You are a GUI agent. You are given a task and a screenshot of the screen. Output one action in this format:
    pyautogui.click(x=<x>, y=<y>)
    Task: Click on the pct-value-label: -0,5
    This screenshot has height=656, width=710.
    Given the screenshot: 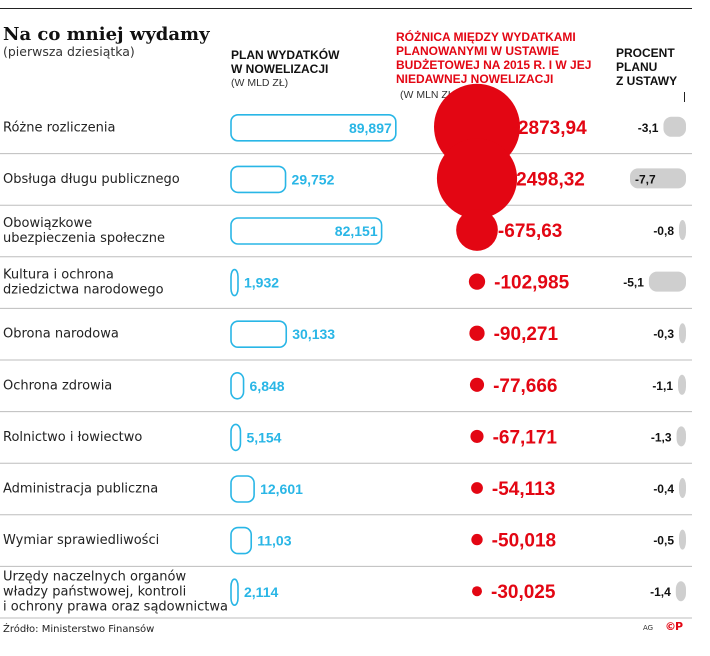 What is the action you would take?
    pyautogui.click(x=663, y=541)
    